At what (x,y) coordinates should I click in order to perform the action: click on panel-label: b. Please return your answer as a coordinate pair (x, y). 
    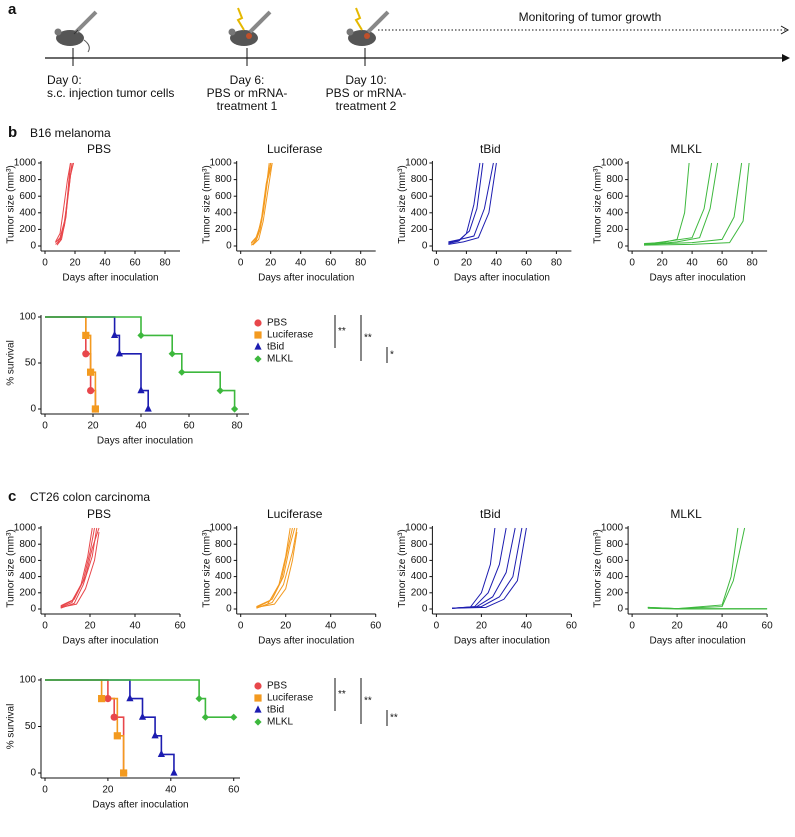
    Looking at the image, I should click on (12, 132).